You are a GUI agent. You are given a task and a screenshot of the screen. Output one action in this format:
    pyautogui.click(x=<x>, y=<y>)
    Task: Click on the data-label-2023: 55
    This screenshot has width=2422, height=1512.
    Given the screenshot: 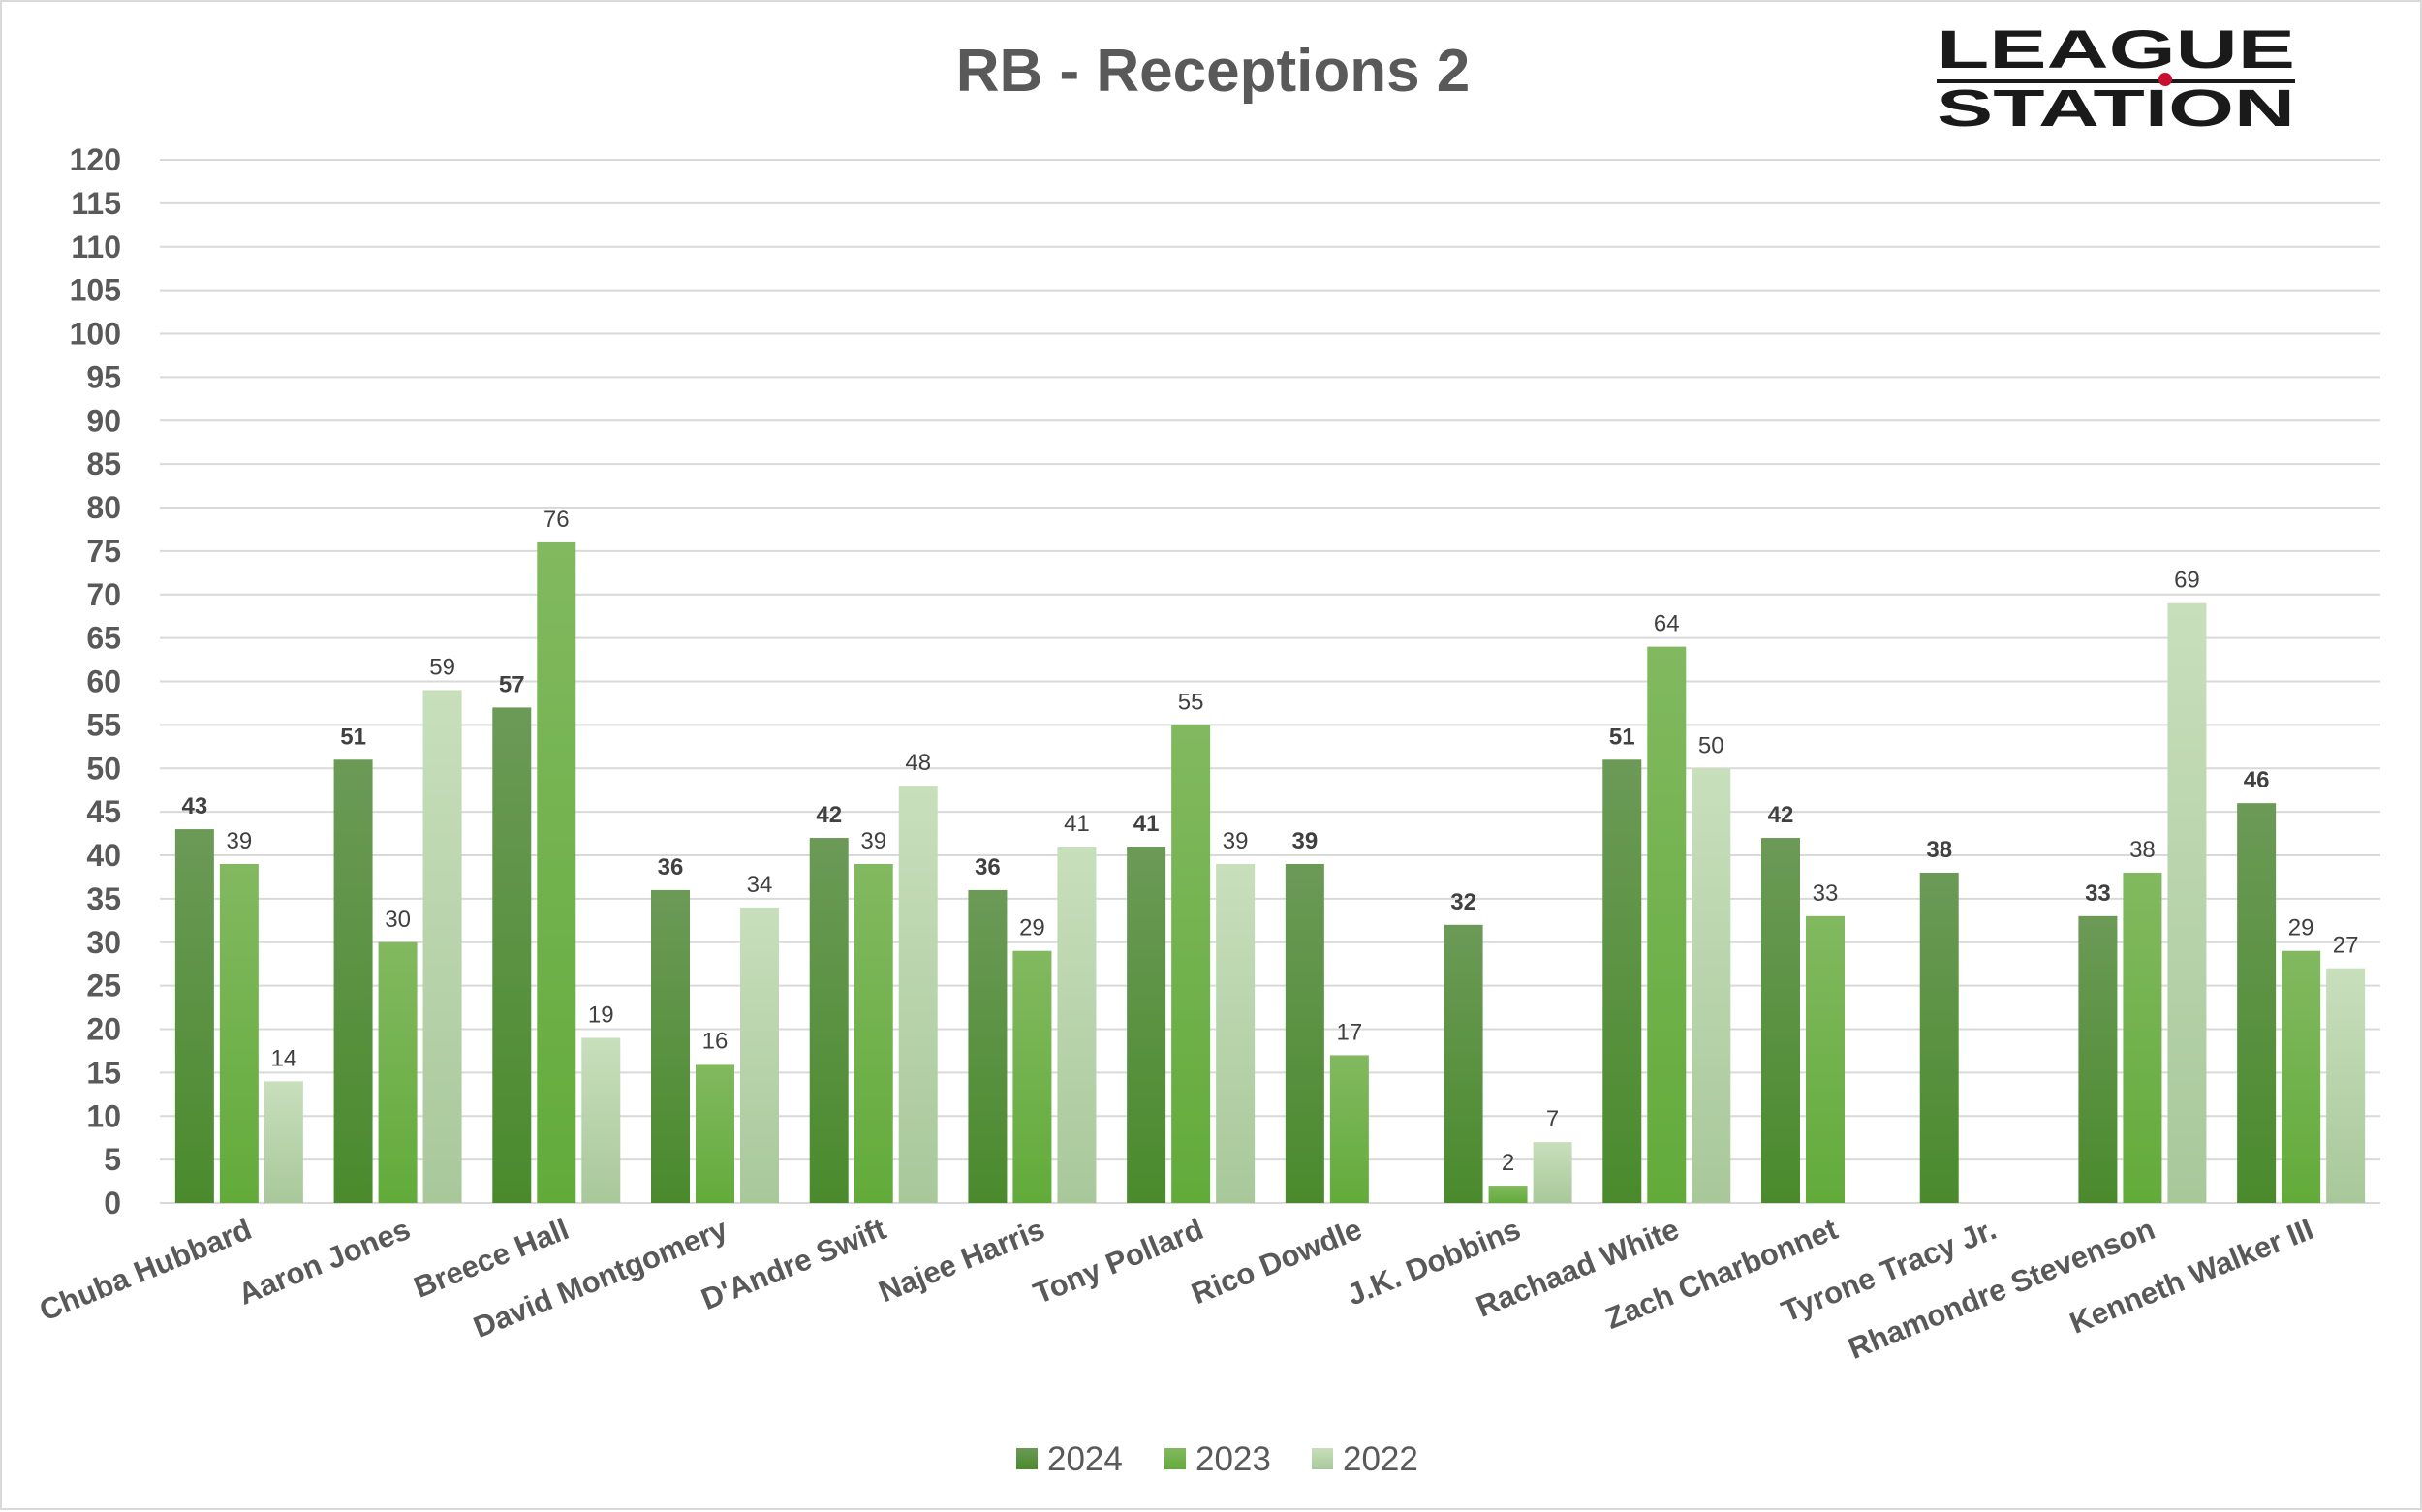 What is the action you would take?
    pyautogui.click(x=1191, y=702)
    